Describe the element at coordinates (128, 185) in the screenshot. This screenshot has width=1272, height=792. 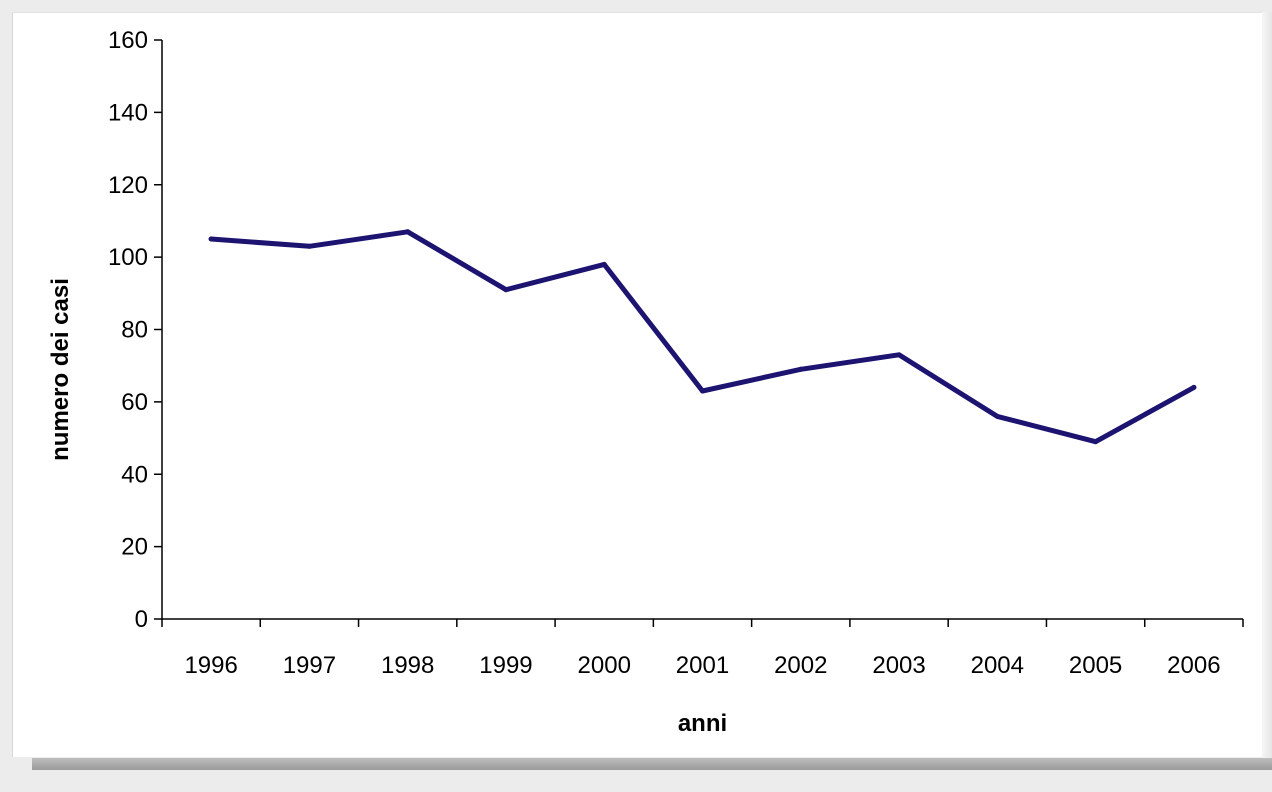
I see `y-tick-label: 120` at that location.